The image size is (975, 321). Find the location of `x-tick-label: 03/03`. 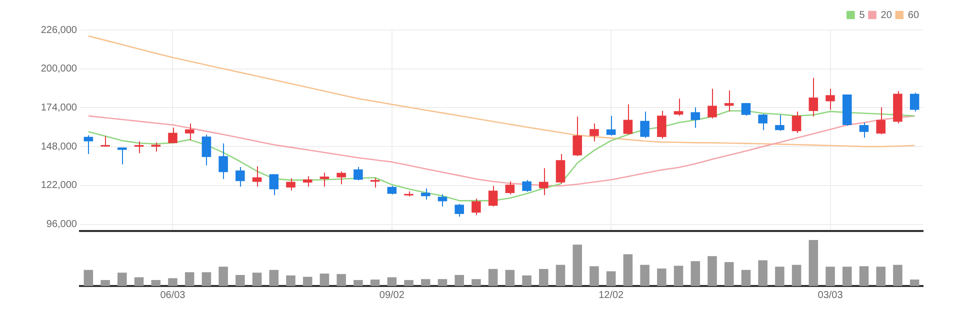

x-tick-label: 03/03 is located at coordinates (831, 295).